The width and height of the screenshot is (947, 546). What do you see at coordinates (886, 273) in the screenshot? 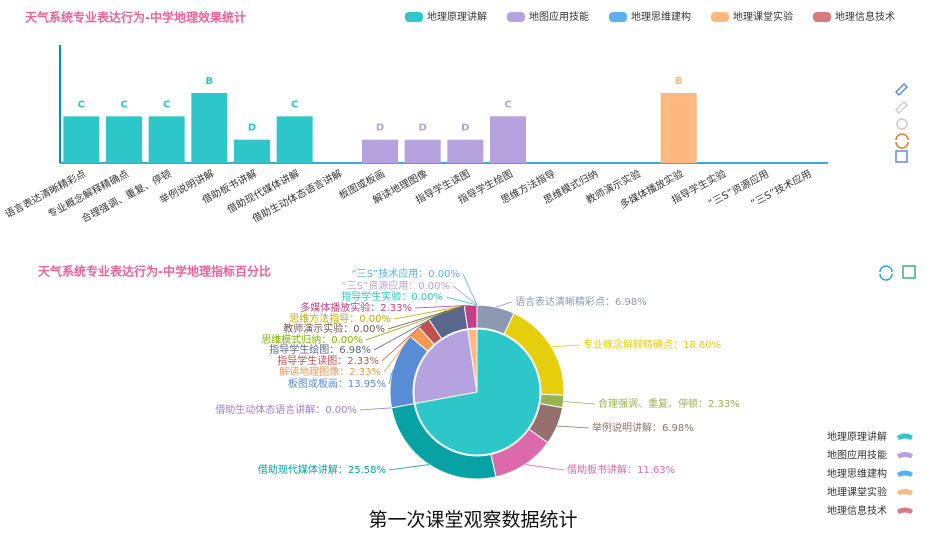
I see `pie-tool-restore` at bounding box center [886, 273].